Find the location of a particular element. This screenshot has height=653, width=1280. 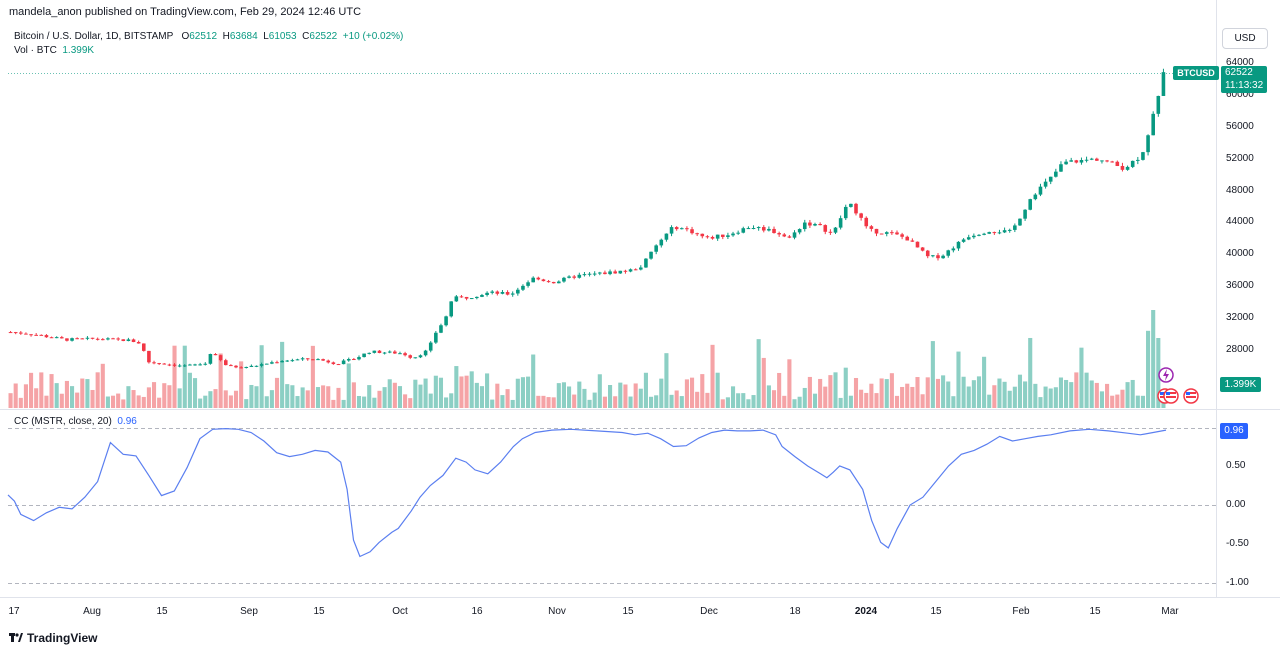

tradingview-logo: TradingView is located at coordinates (53, 638).